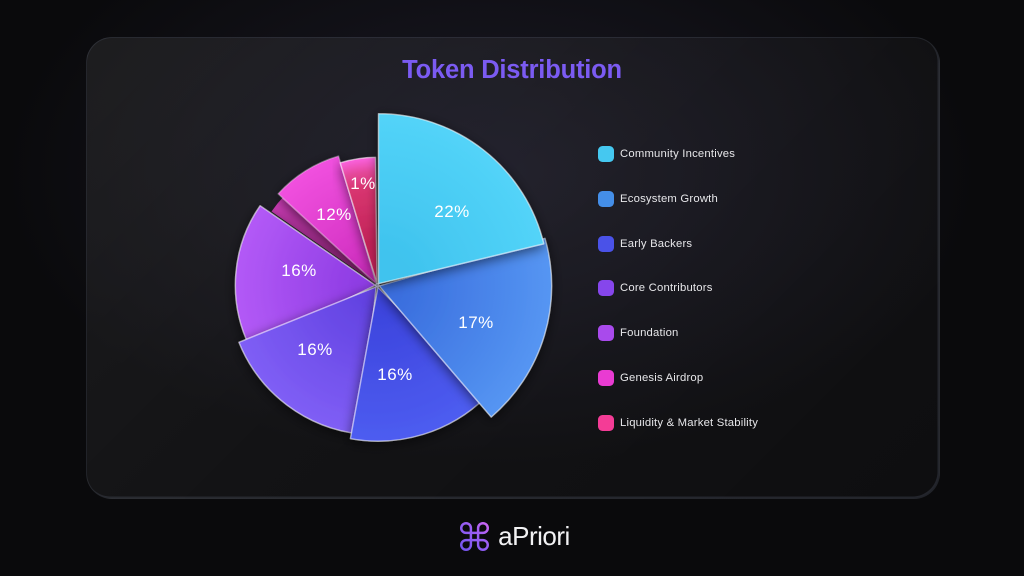 The width and height of the screenshot is (1024, 576). What do you see at coordinates (334, 214) in the screenshot?
I see `svg-text: 12%` at bounding box center [334, 214].